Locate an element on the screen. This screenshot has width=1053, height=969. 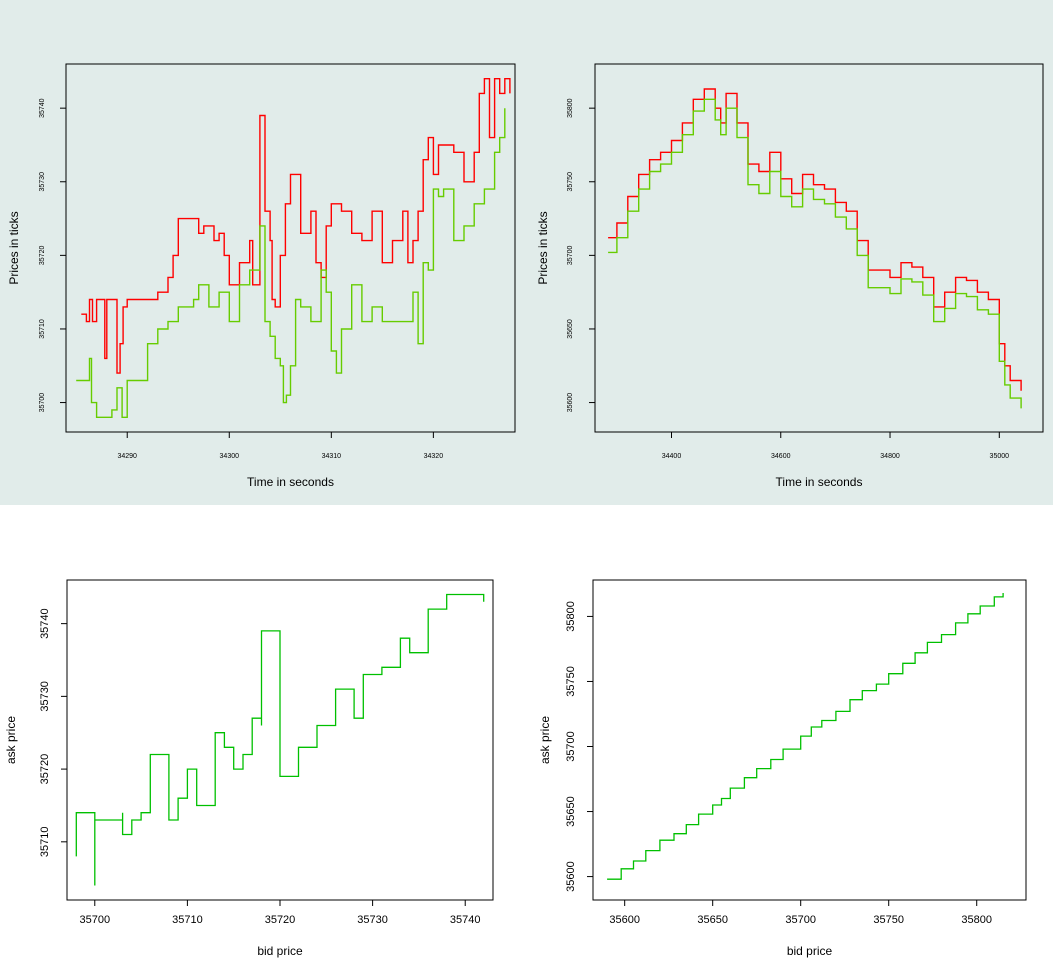
x-tick-label: 35710 is located at coordinates (187, 920).